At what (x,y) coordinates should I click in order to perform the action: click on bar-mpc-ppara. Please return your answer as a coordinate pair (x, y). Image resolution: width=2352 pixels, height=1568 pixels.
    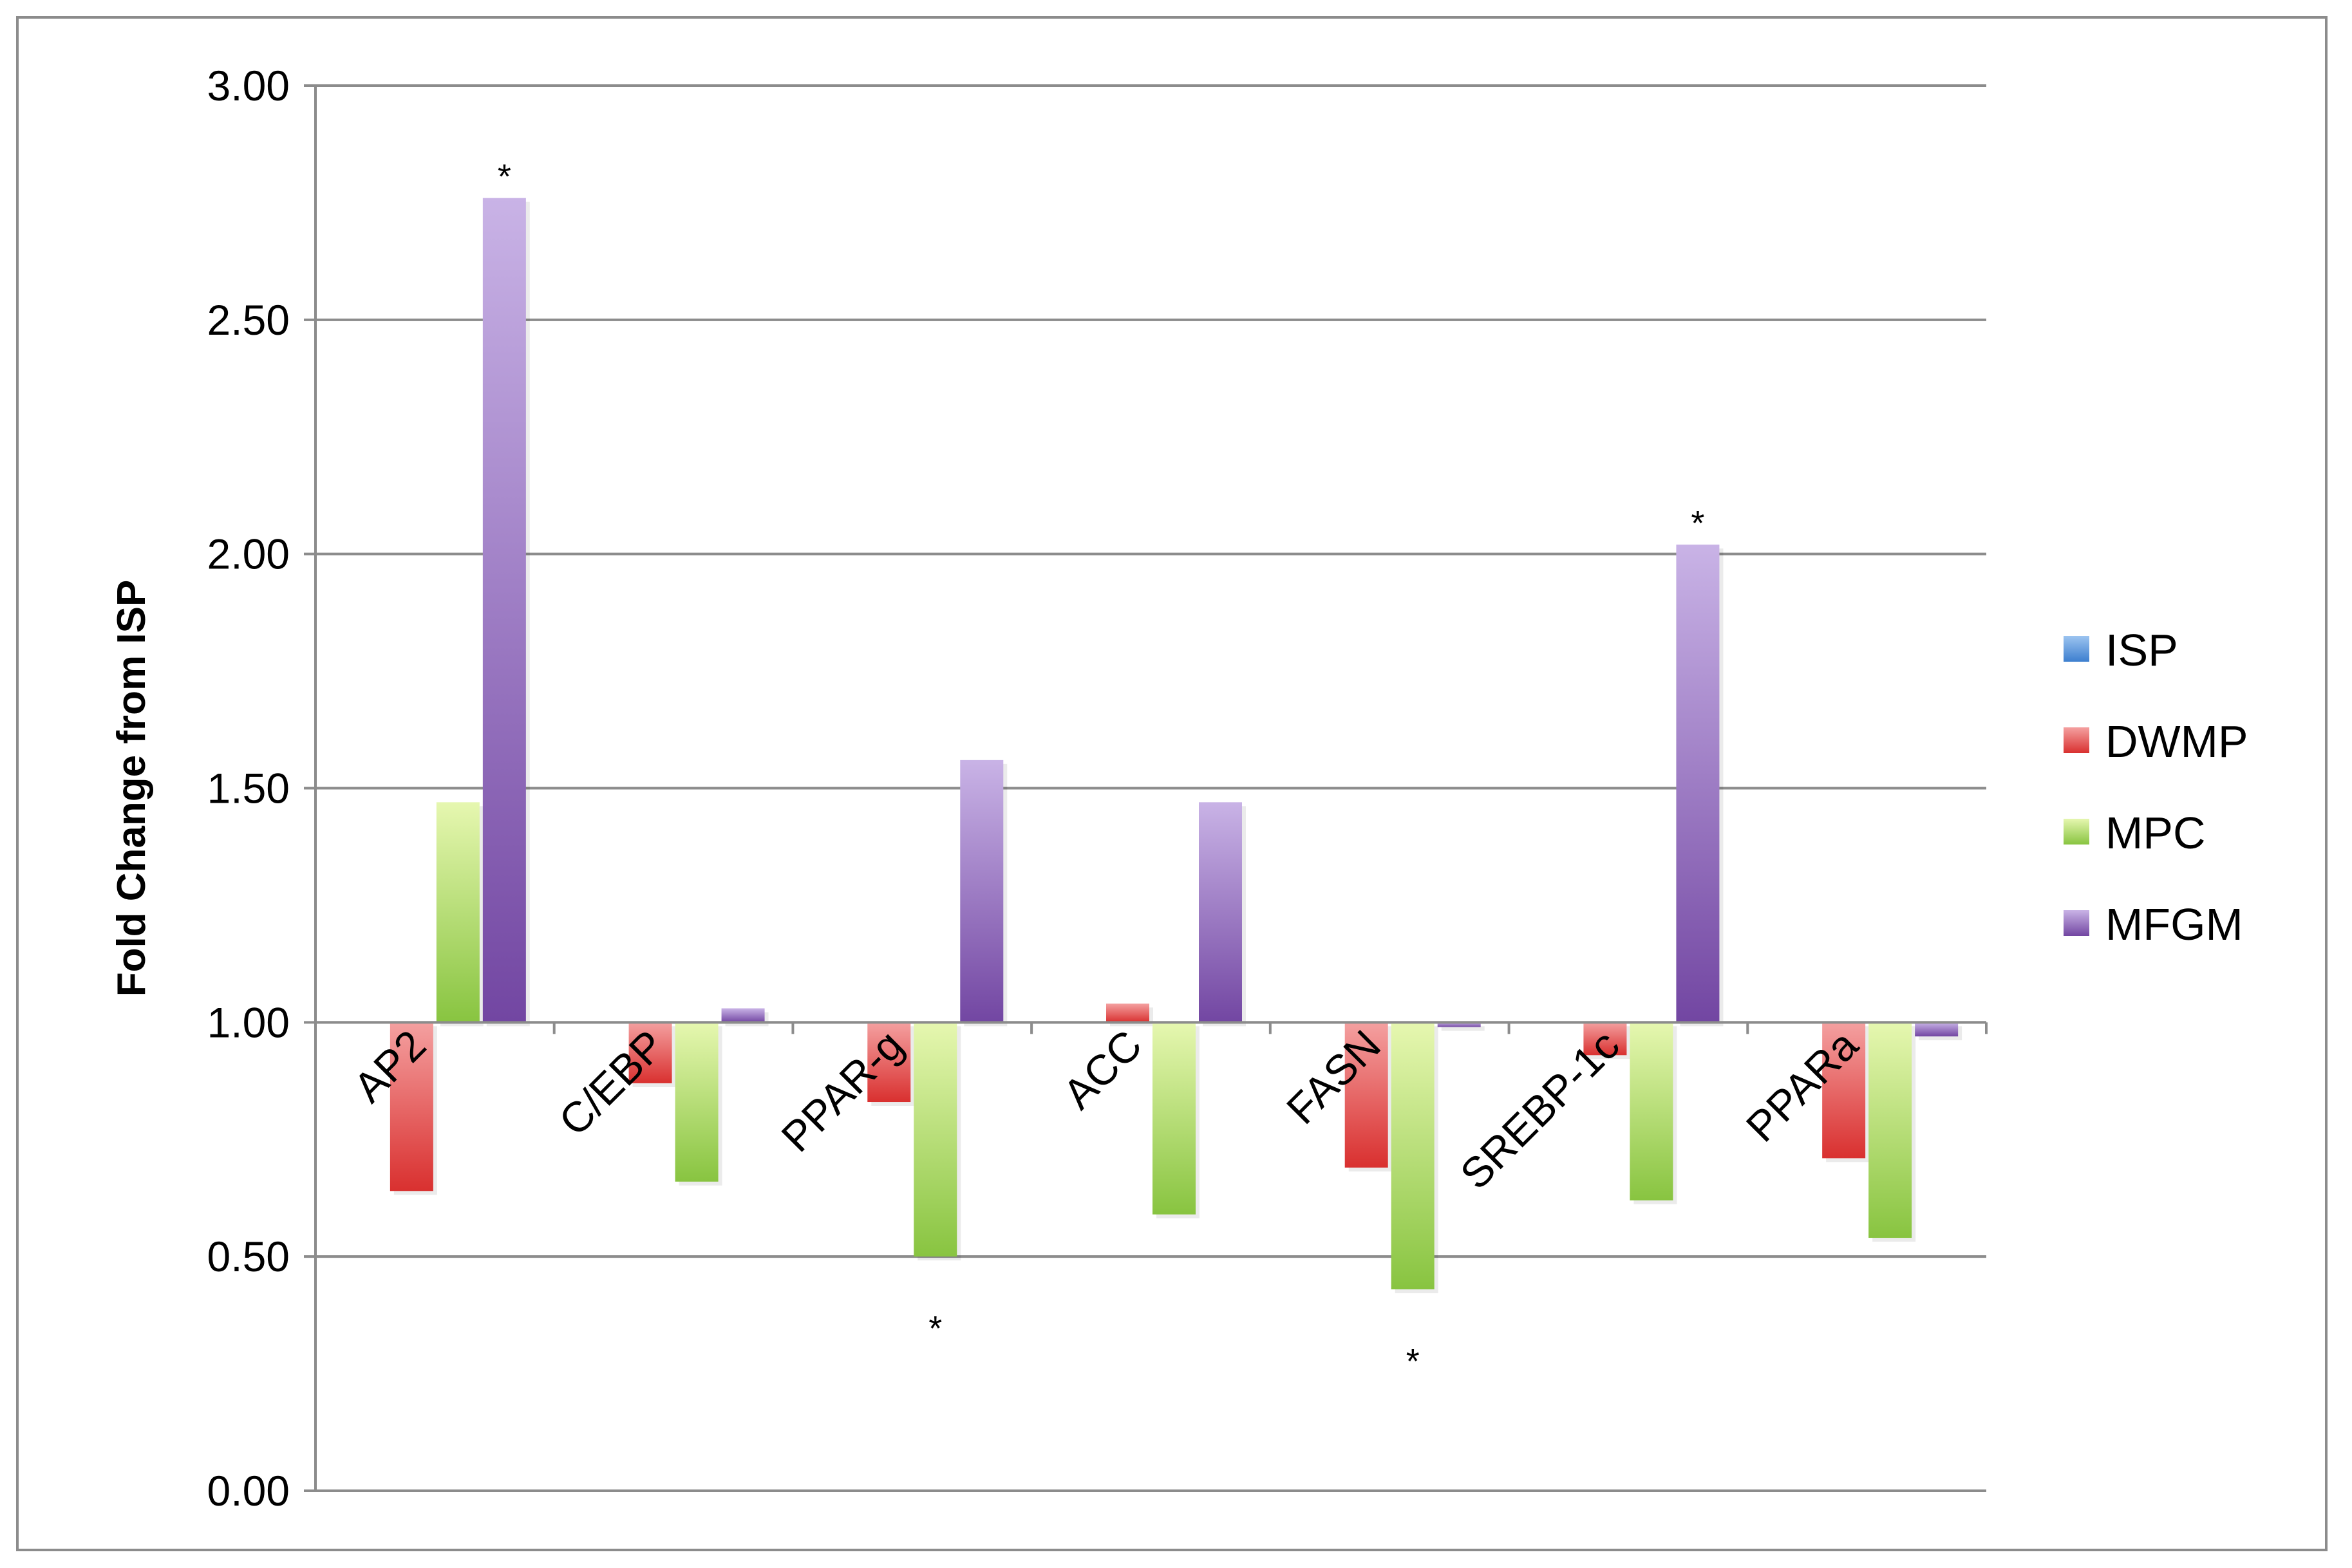
    Looking at the image, I should click on (1890, 1130).